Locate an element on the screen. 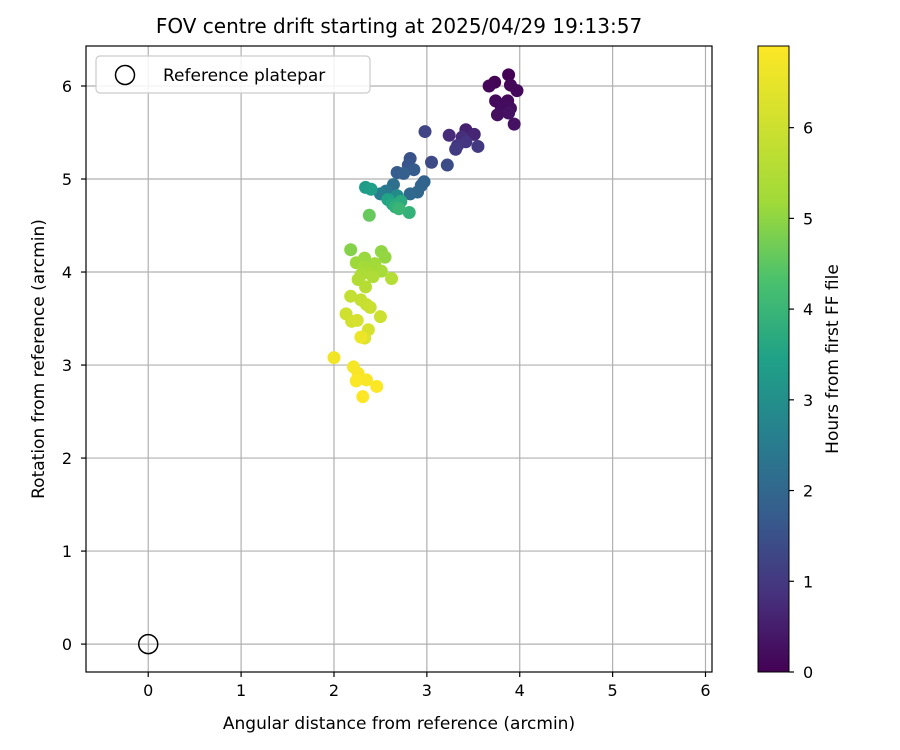  y-tick-label: 6 is located at coordinates (67, 86).